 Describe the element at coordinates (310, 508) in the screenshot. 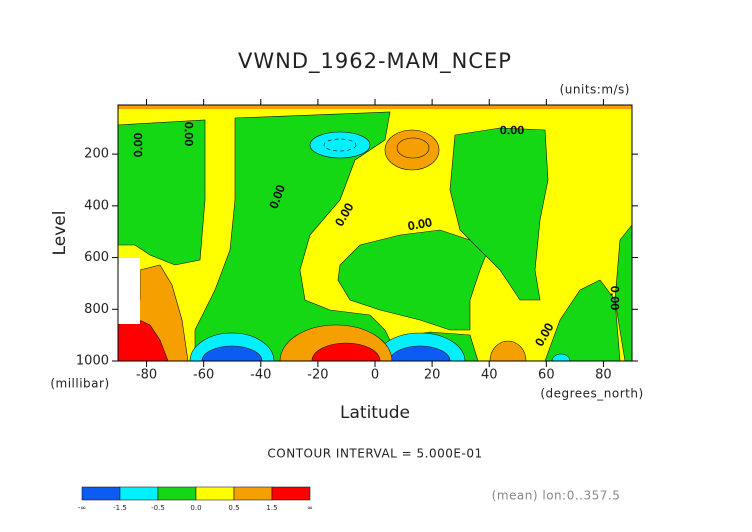

I see `colorbar-label: ∞` at that location.